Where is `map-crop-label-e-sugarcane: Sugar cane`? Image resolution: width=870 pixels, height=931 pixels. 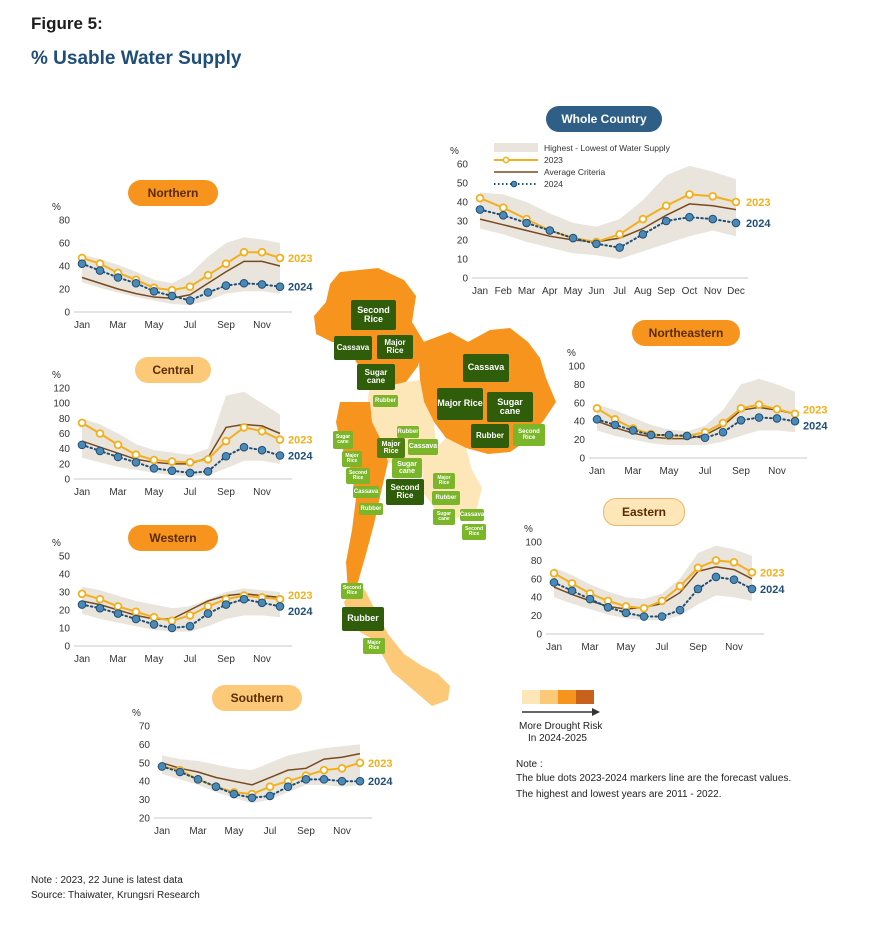
map-crop-label-e-sugarcane: Sugar cane is located at coordinates (444, 517).